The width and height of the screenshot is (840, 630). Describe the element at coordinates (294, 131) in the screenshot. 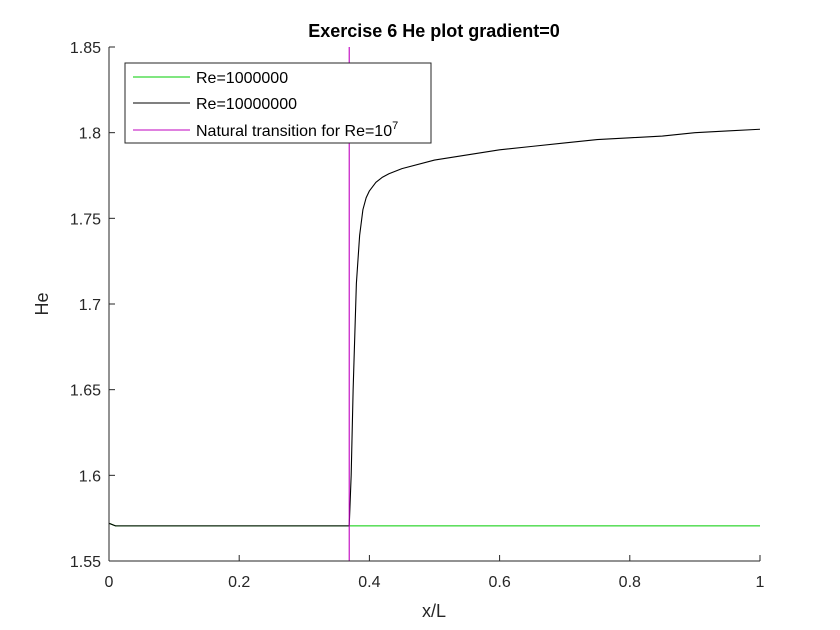

I see `legend-label-text: Natural transition for Re=10` at that location.